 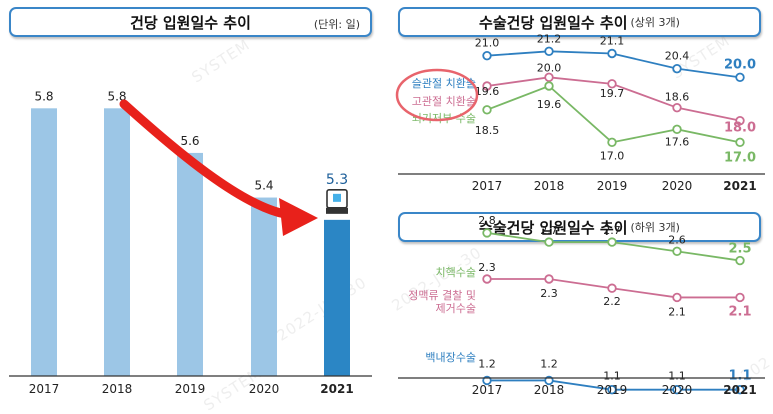 What do you see at coordinates (336, 24) in the screenshot?
I see `left-chart-unit: (단위: 일)` at bounding box center [336, 24].